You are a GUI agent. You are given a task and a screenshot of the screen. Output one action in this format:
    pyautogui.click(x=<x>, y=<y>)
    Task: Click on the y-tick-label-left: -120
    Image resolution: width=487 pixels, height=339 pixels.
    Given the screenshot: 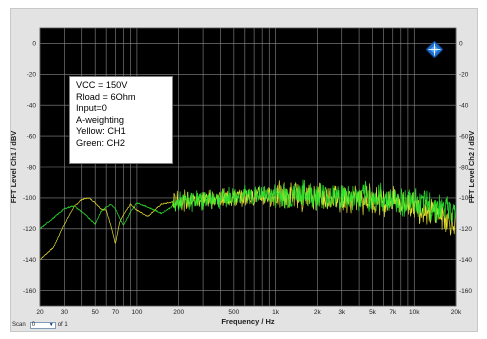 What is the action you would take?
    pyautogui.click(x=29, y=229)
    